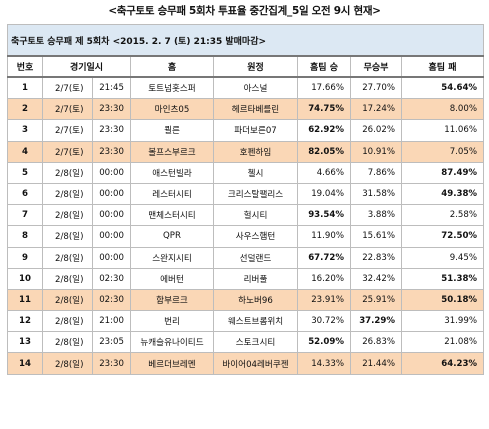 The image size is (489, 429). I want to click on header-home-loss: 홈팀 패, so click(442, 66).